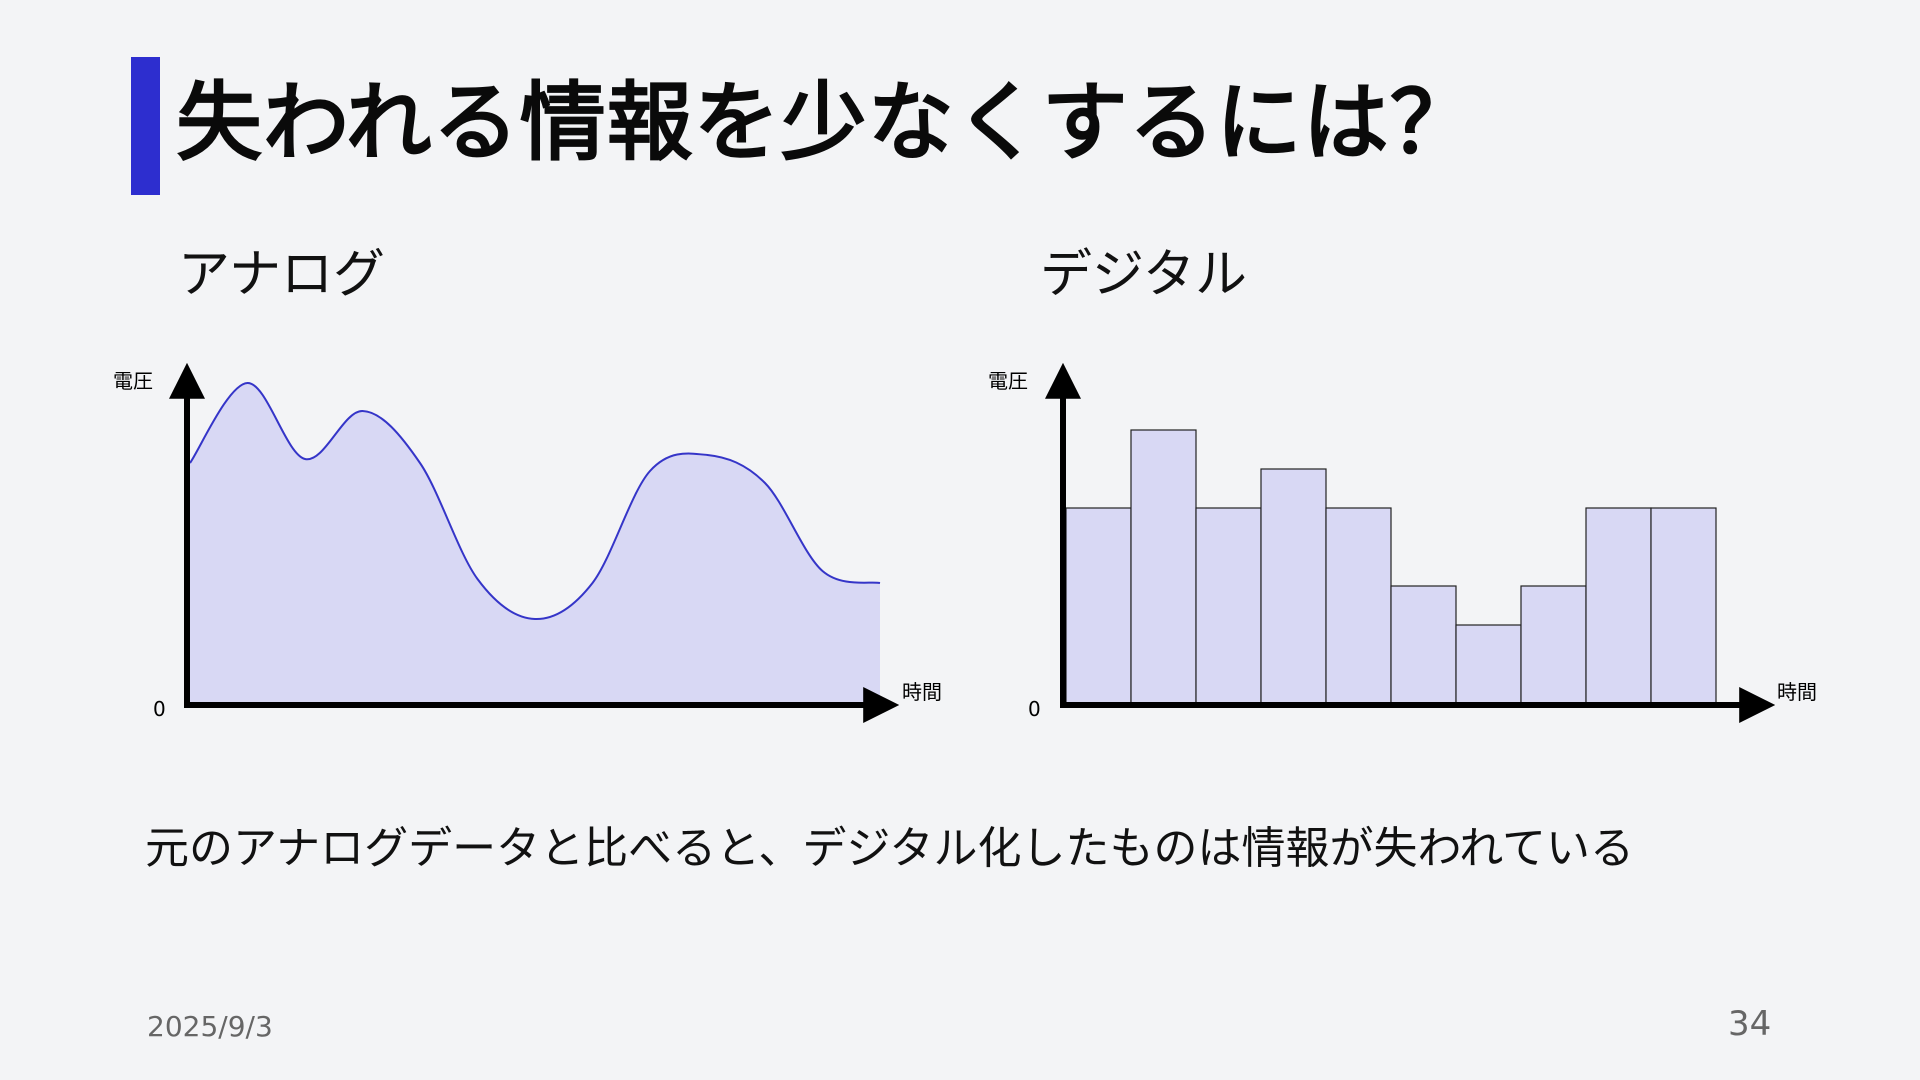  I want to click on analog-x-axis-label: 時間, so click(922, 692).